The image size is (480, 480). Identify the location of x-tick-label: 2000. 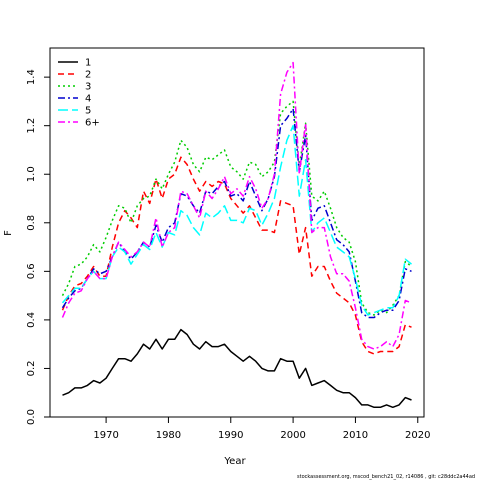
(292, 435).